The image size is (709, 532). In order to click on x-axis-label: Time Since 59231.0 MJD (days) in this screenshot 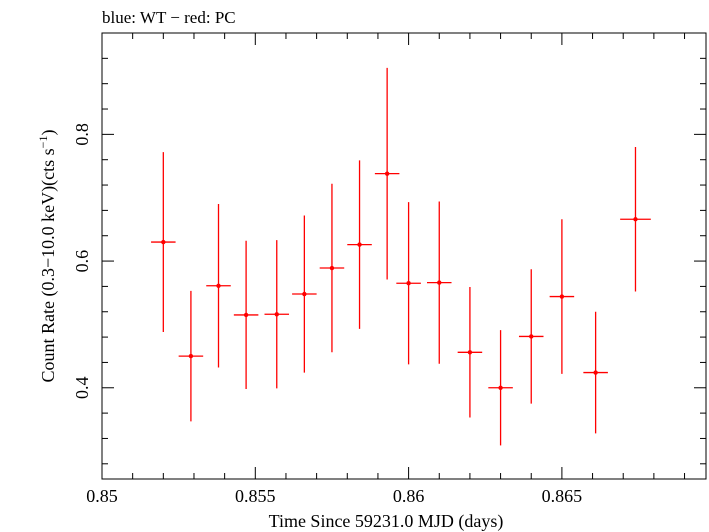, I will do `click(386, 521)`.